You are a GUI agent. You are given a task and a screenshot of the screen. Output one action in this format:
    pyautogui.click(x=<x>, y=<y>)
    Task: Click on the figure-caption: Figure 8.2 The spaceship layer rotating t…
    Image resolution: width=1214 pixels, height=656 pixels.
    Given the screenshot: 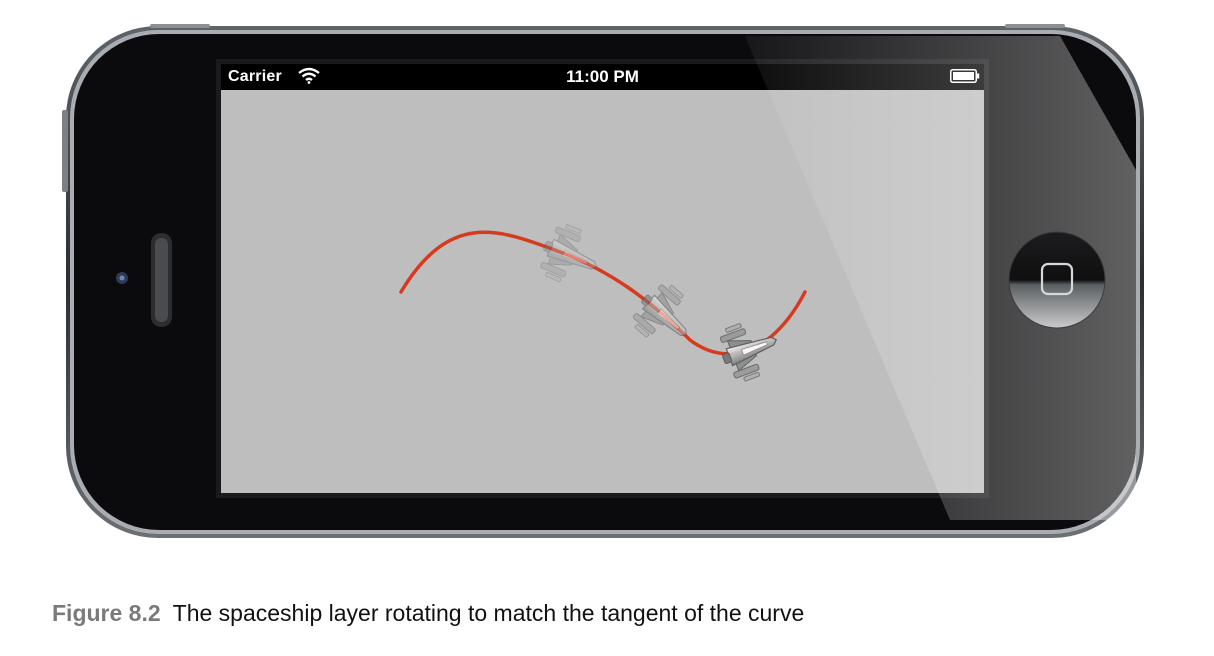 What is the action you would take?
    pyautogui.click(x=428, y=613)
    